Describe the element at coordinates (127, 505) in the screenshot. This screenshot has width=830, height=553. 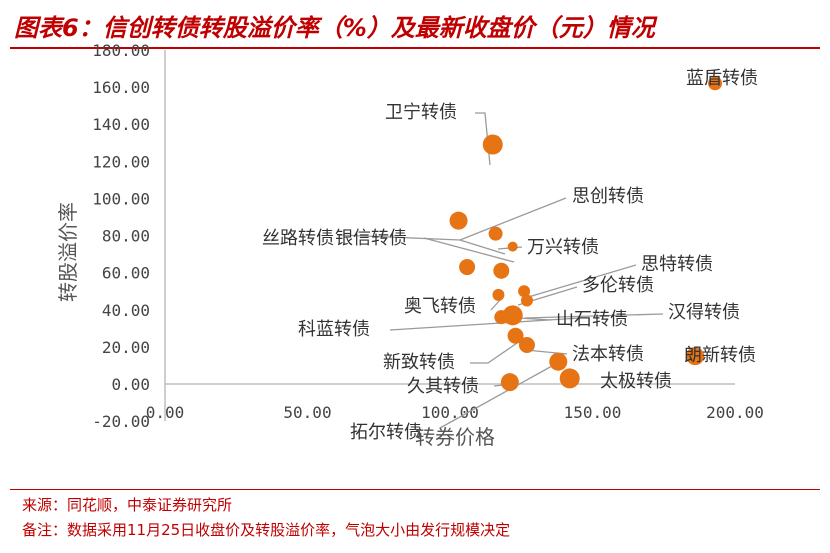
I see `source-note: 来源：同花顺，中泰证券研究所` at that location.